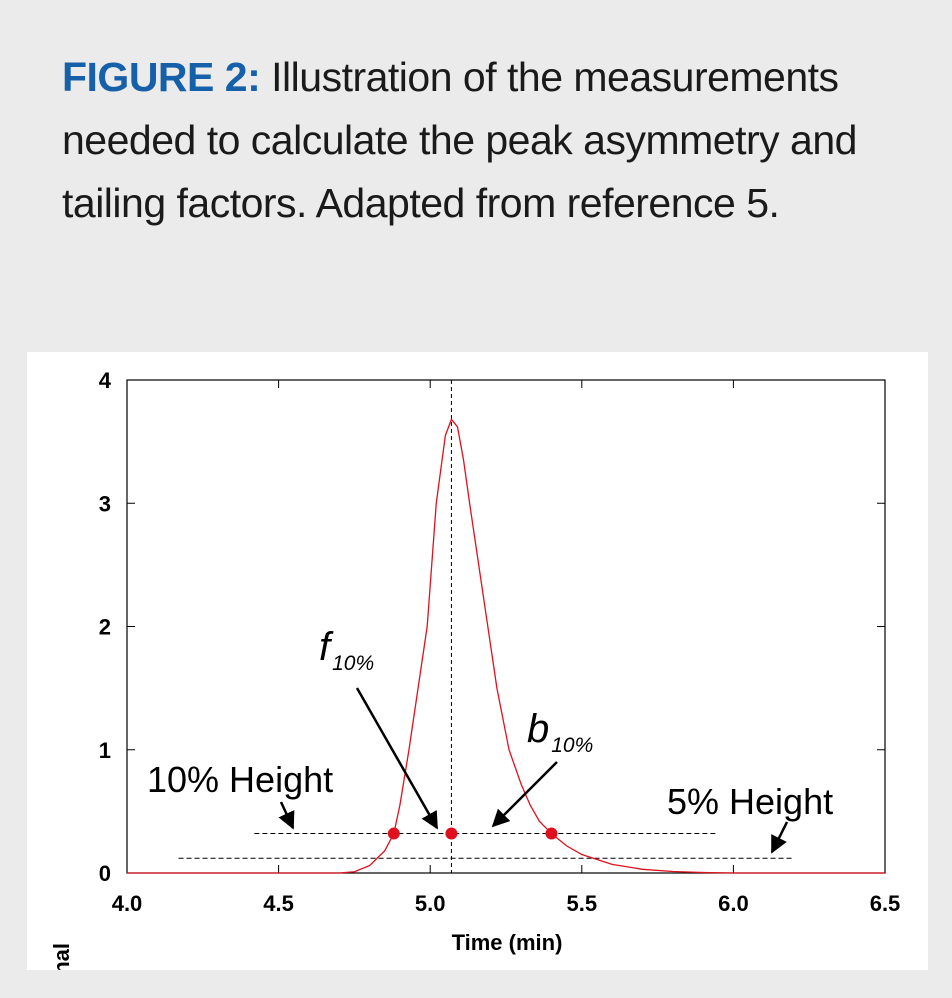 The height and width of the screenshot is (998, 952). I want to click on y-tick-label: 2, so click(105, 627).